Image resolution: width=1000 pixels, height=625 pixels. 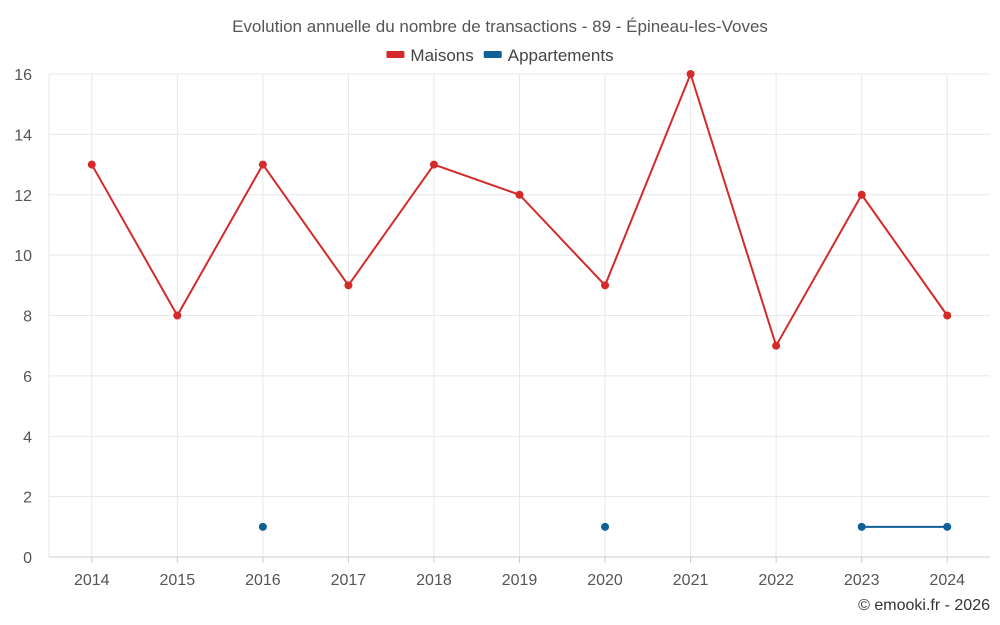 I want to click on x-tick-label: 2014, so click(x=92, y=580).